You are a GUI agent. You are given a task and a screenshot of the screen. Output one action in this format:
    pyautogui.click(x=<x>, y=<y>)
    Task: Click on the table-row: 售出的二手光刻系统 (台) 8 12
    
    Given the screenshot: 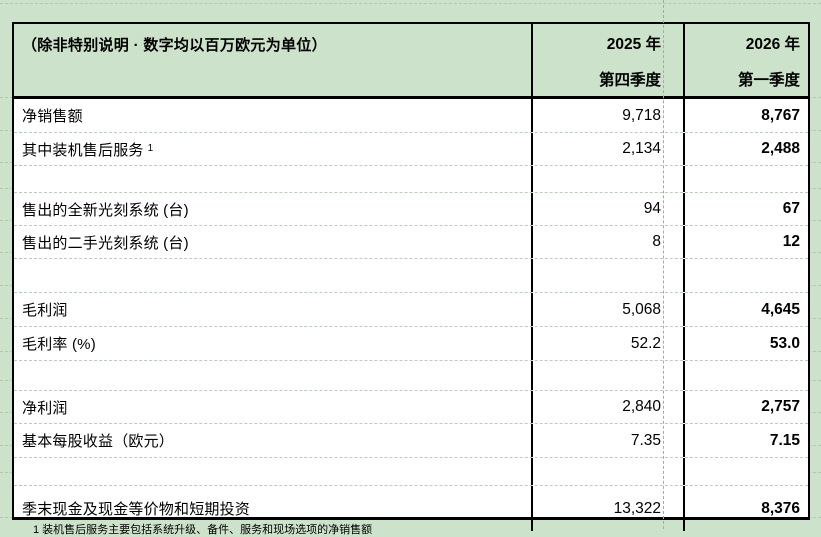 What is the action you would take?
    pyautogui.click(x=411, y=242)
    